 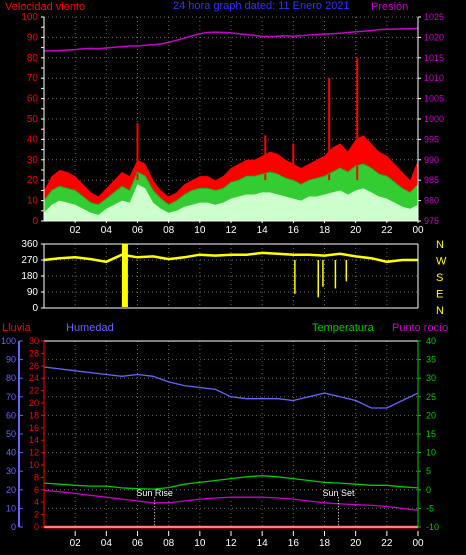 What do you see at coordinates (33, 78) in the screenshot?
I see `wind-y-tick-label: 70` at bounding box center [33, 78].